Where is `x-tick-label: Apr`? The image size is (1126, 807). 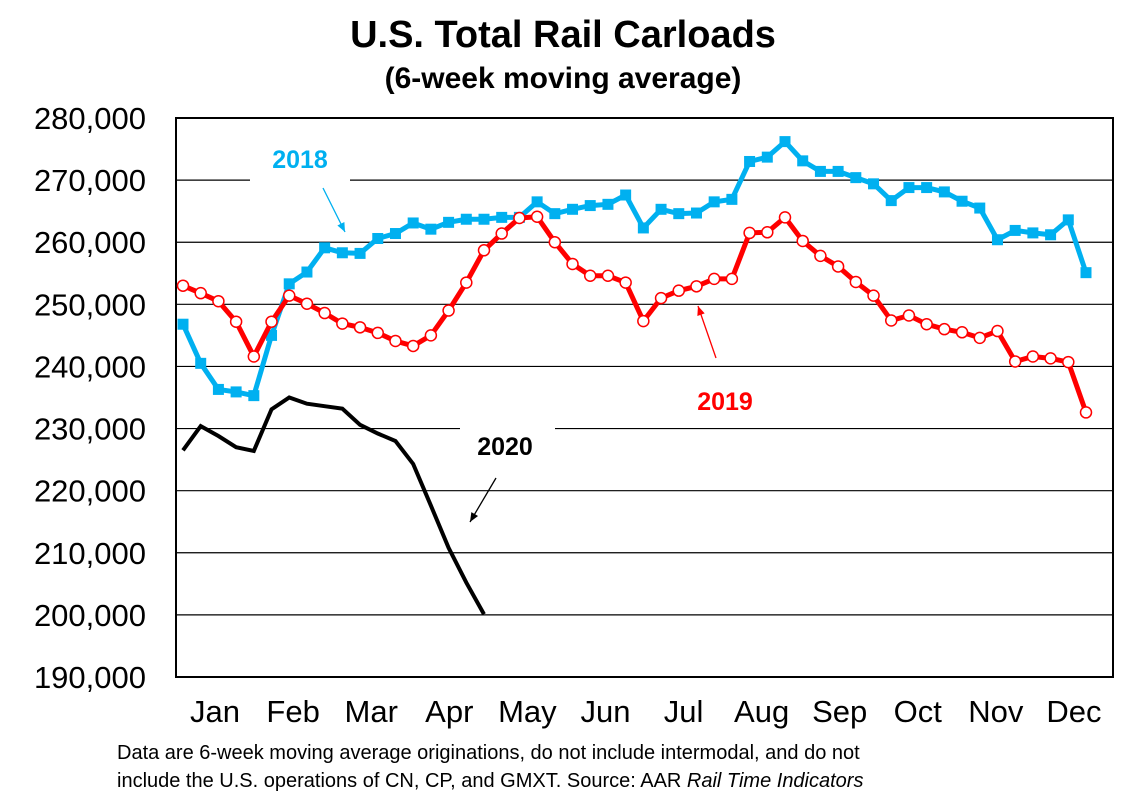 x-tick-label: Apr is located at coordinates (449, 711).